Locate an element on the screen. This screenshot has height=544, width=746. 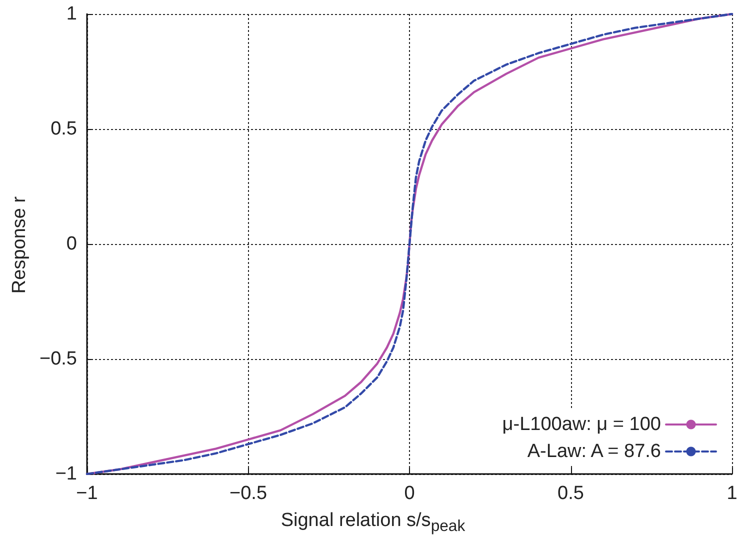
y-tick-label: −0.5 is located at coordinates (58, 359).